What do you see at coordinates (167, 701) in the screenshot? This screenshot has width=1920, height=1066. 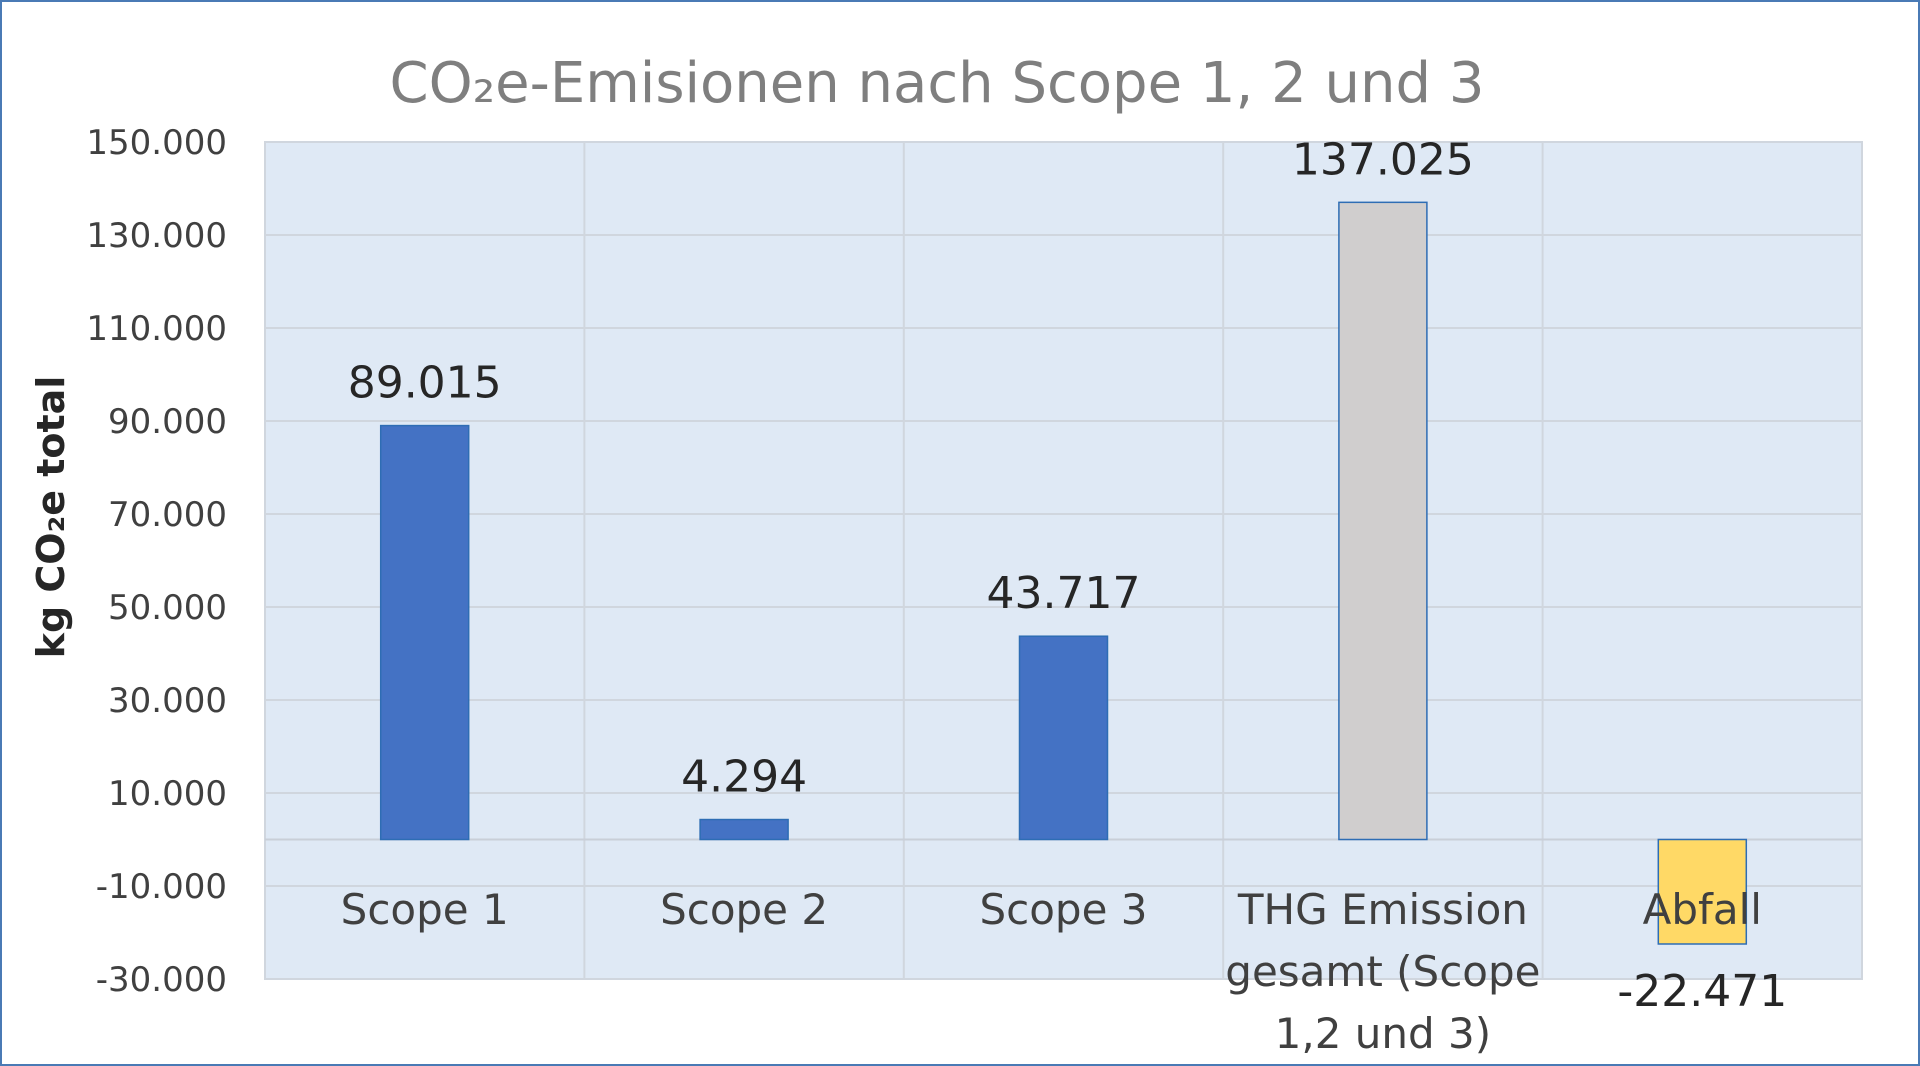 I see `y-tick-label: 30.000` at bounding box center [167, 701].